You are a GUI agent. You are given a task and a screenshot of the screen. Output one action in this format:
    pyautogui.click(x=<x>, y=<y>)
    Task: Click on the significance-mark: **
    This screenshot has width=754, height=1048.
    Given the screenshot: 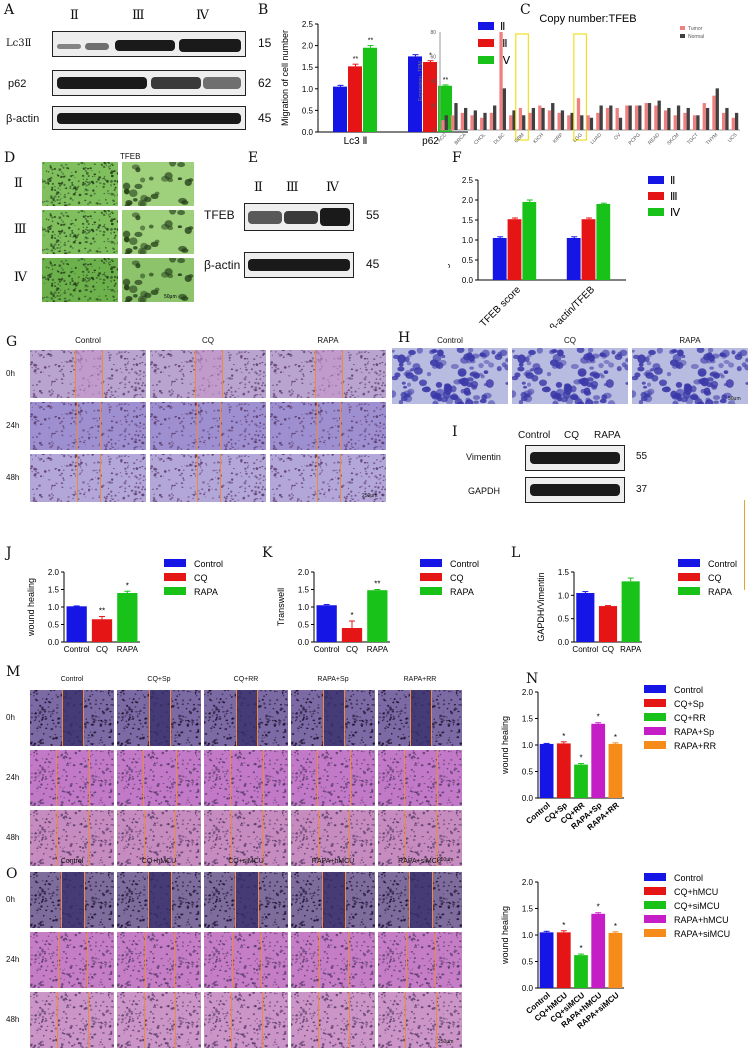 What is the action you would take?
    pyautogui.click(x=356, y=59)
    